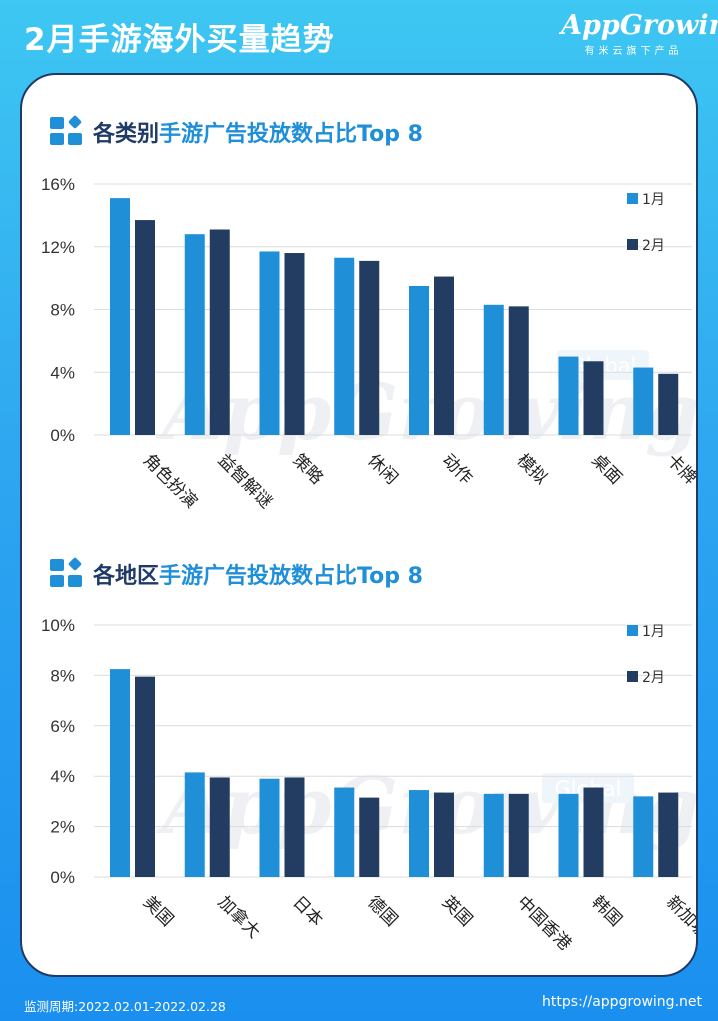 The image size is (718, 1021). I want to click on x-category-label: 英国, so click(457, 911).